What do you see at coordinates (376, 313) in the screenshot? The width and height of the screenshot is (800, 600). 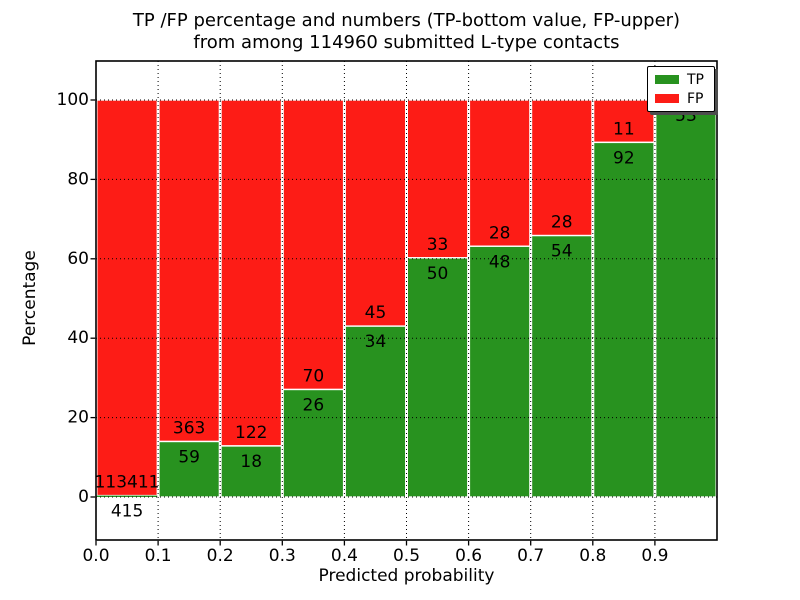 I see `fp-count-label: 45` at bounding box center [376, 313].